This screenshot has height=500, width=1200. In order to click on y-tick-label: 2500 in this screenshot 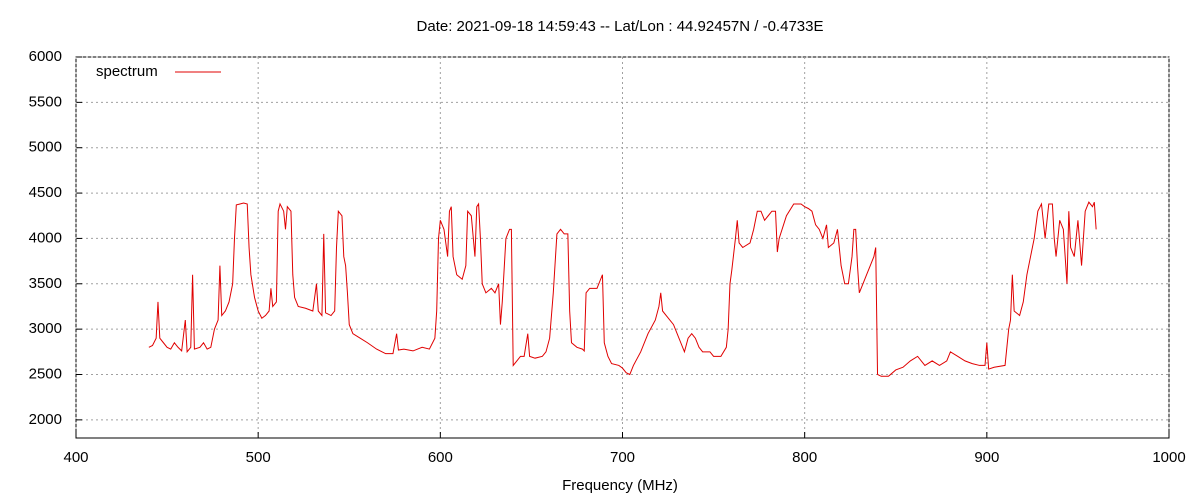, I will do `click(45, 373)`.